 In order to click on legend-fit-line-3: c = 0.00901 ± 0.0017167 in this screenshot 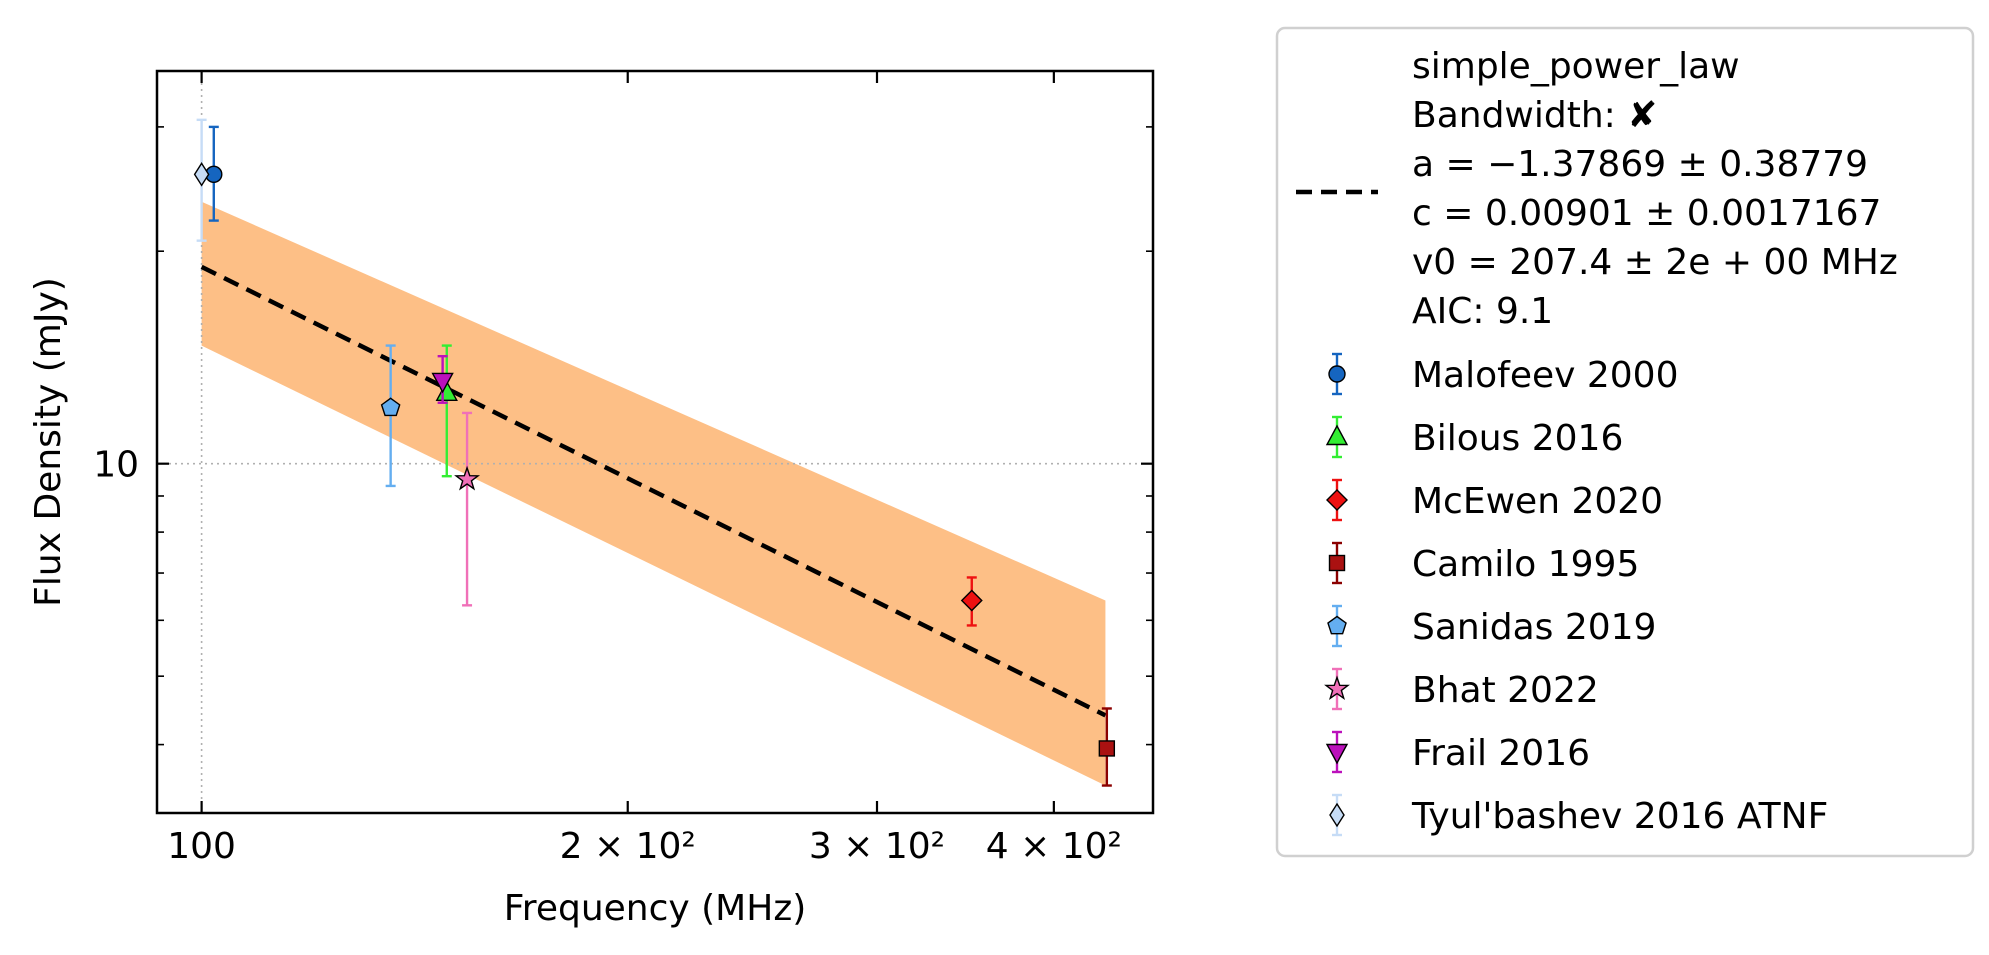, I will do `click(1646, 213)`.